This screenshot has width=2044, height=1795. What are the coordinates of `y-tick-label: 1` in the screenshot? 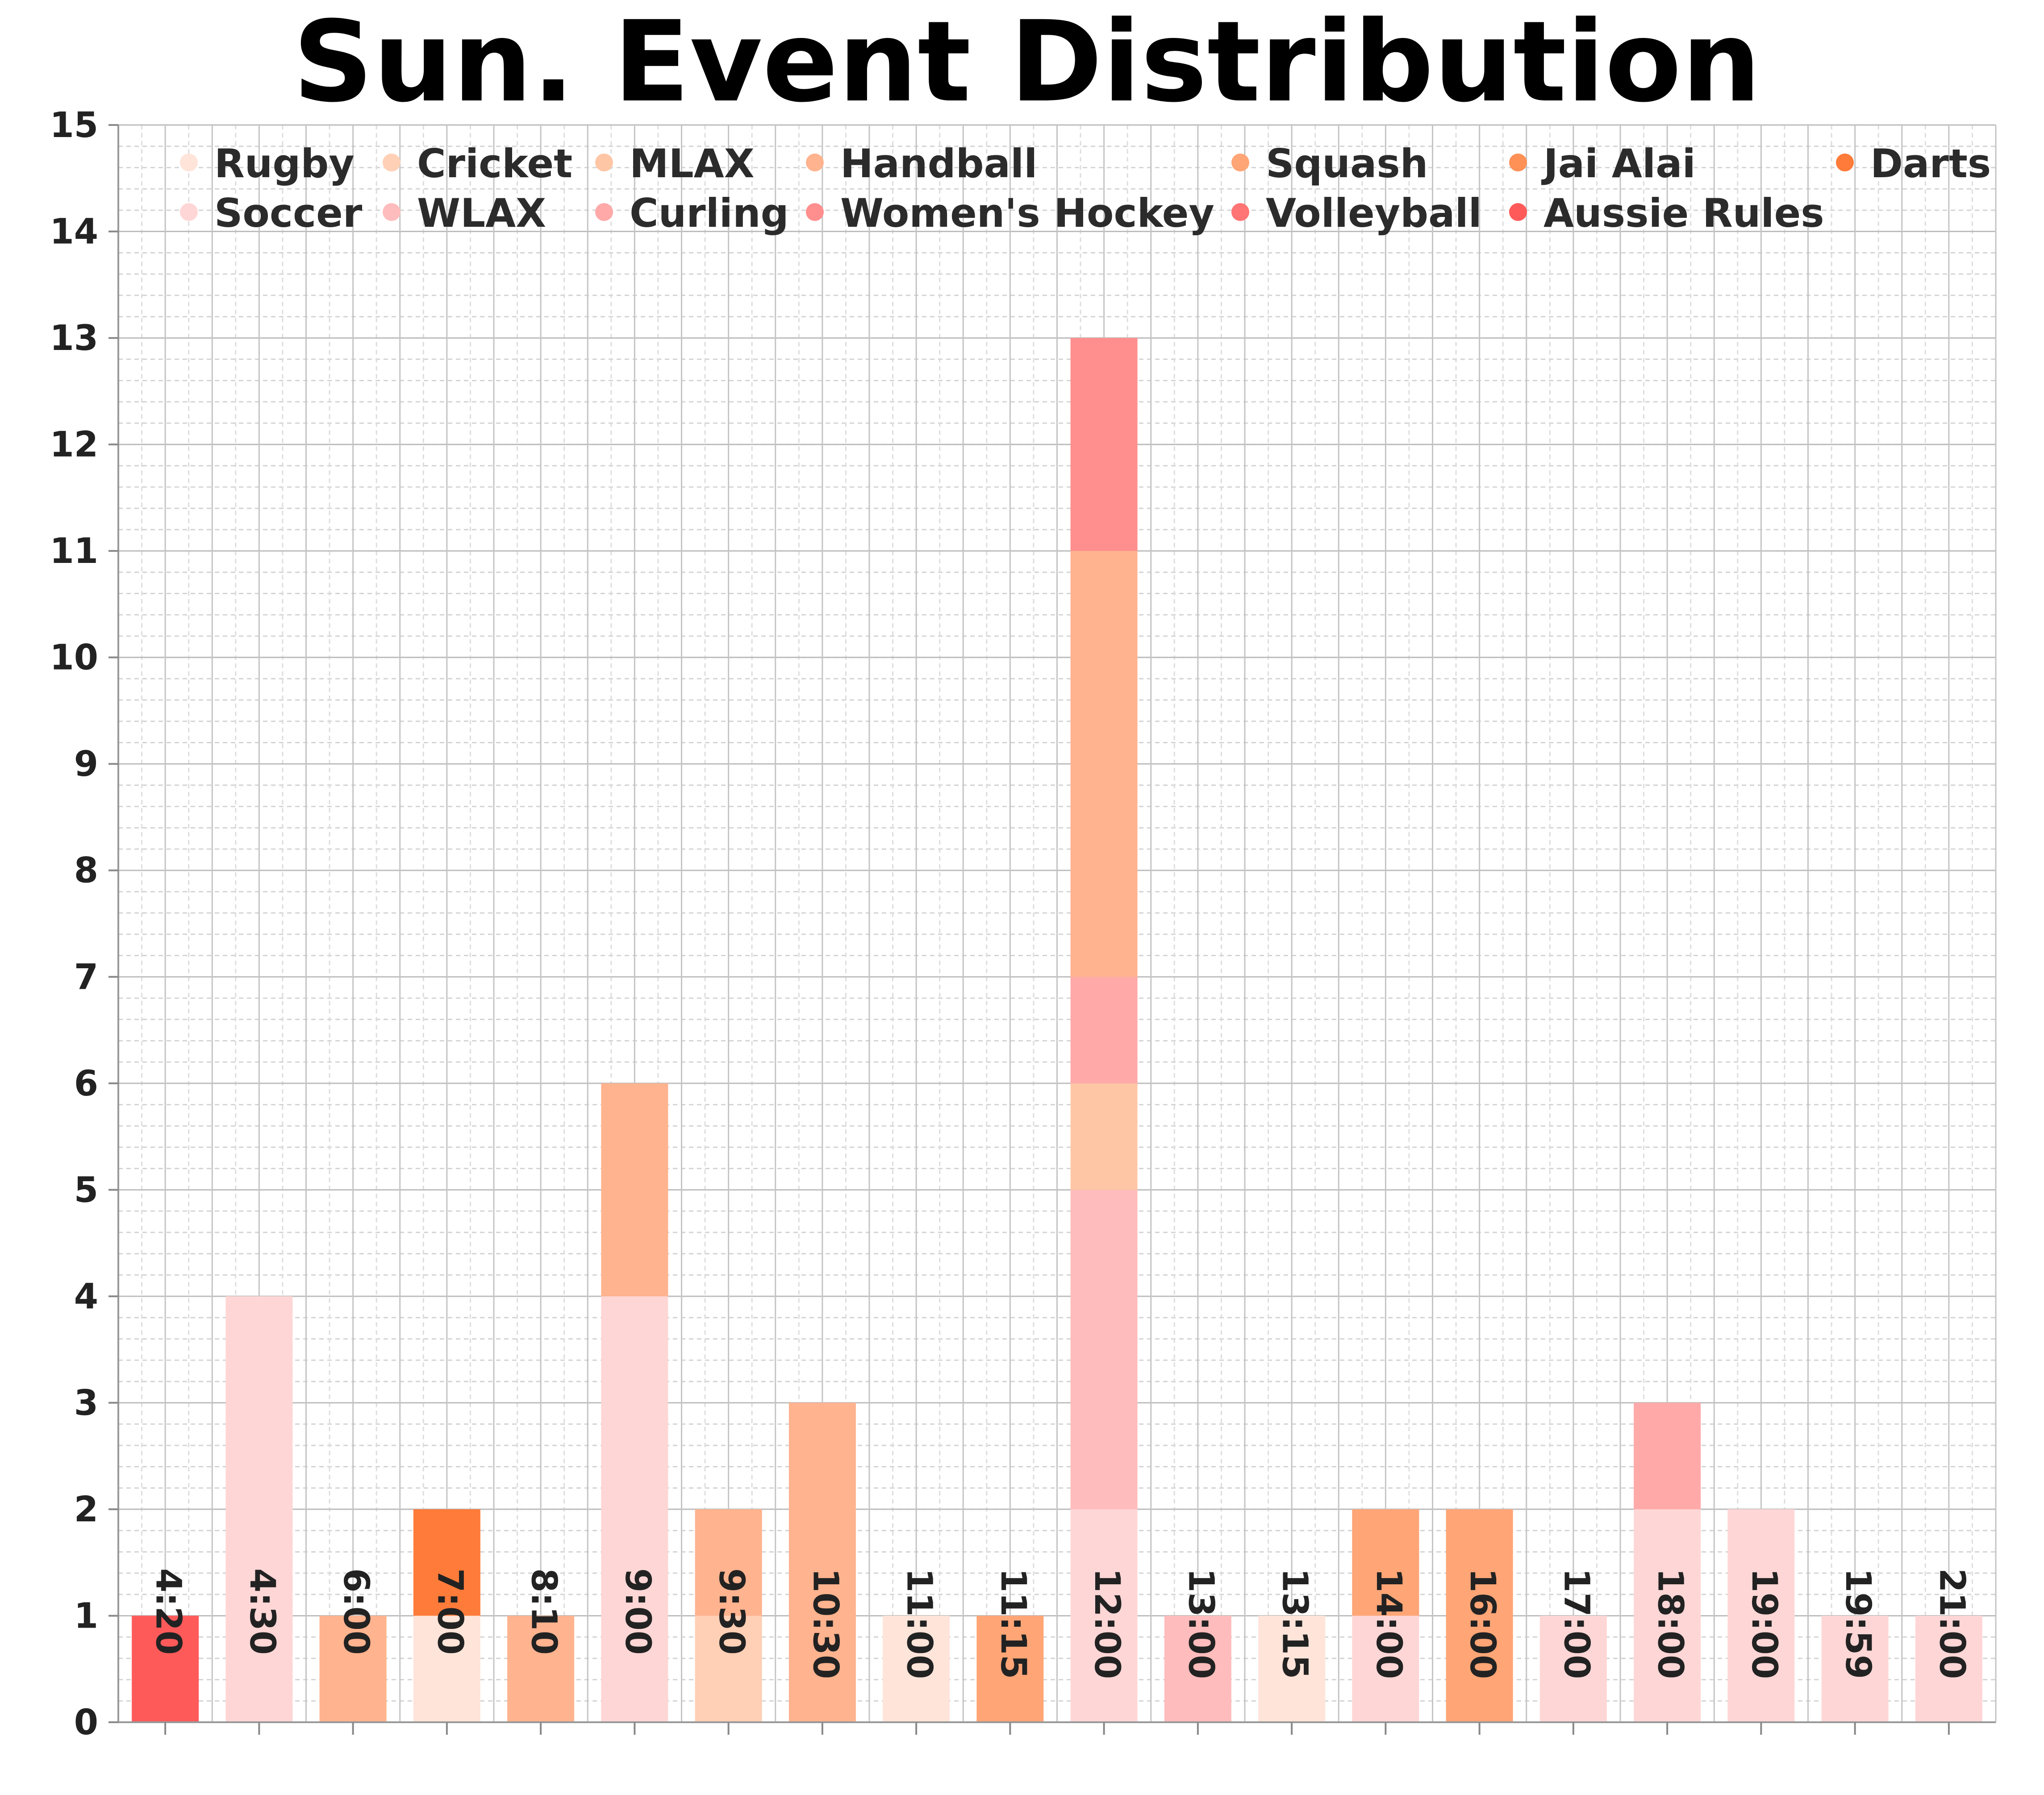 It's located at (86, 1616).